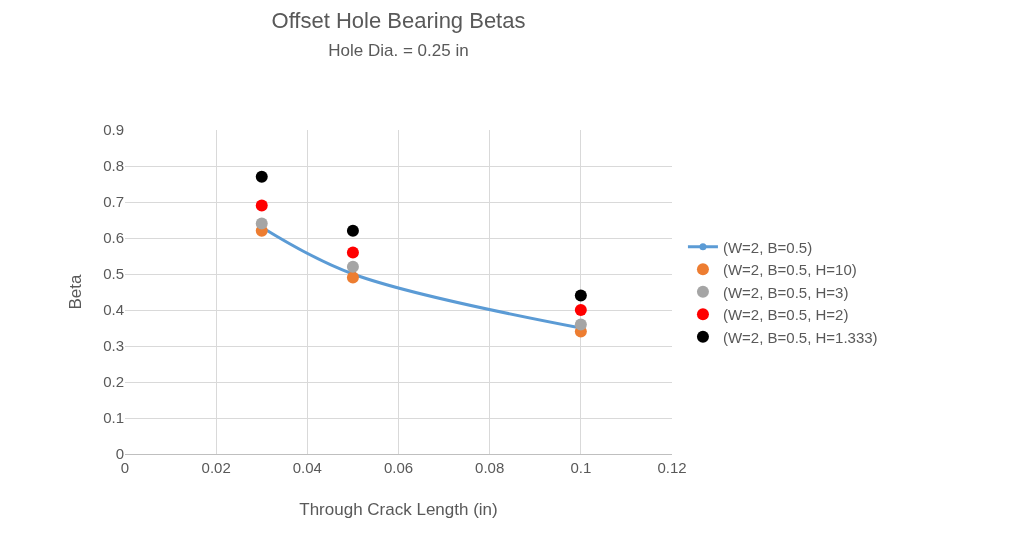  I want to click on x-tick-label: 0.1, so click(581, 467).